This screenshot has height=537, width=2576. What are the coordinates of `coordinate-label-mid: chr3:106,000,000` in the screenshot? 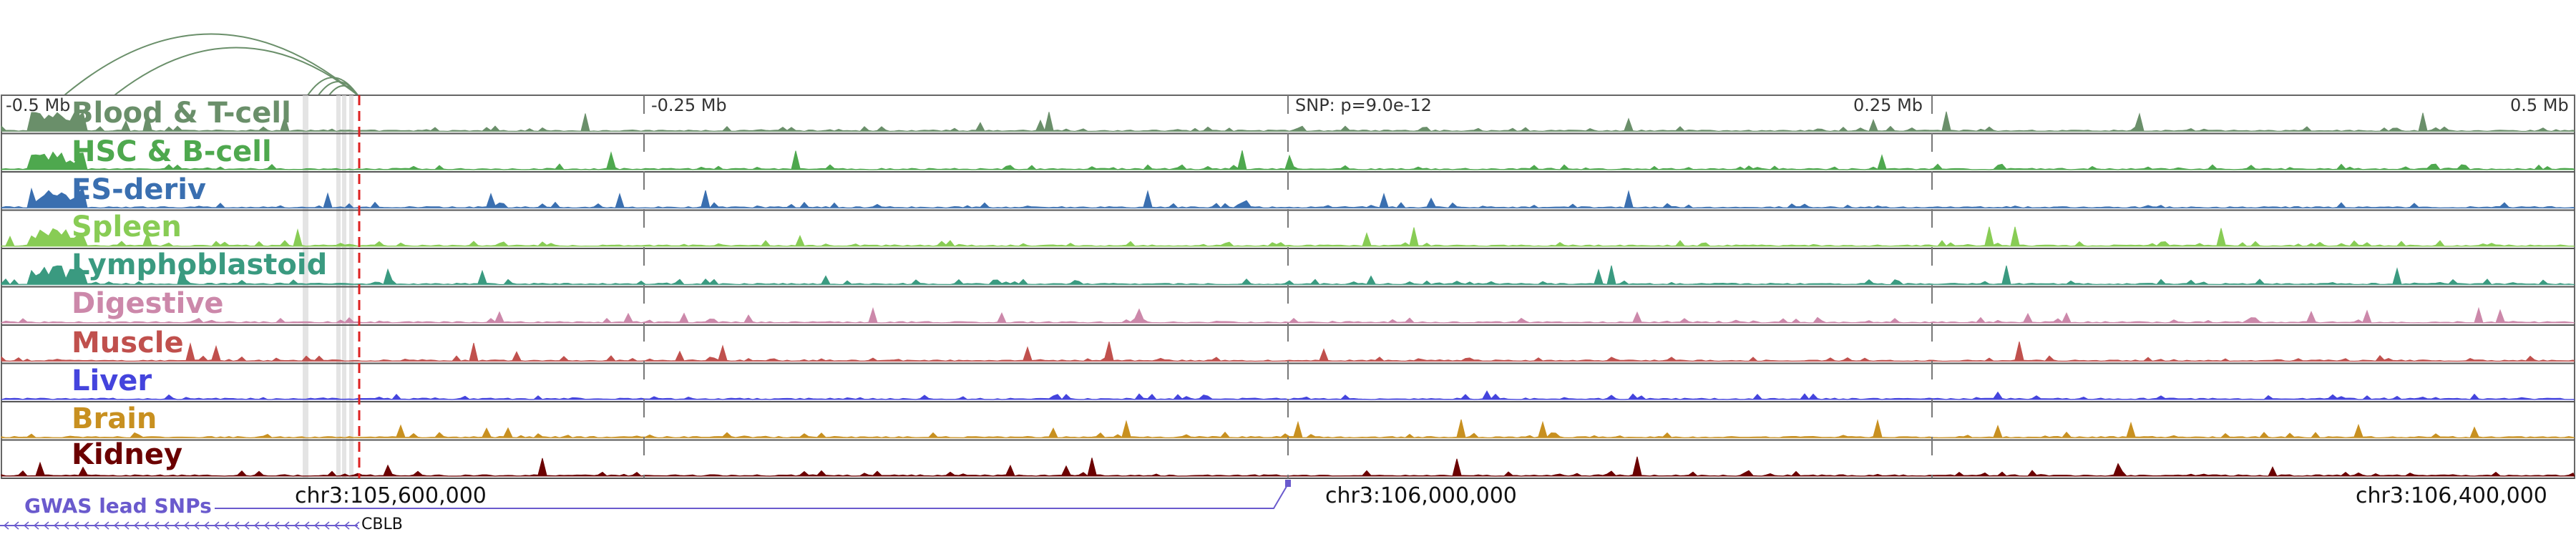 It's located at (1421, 495).